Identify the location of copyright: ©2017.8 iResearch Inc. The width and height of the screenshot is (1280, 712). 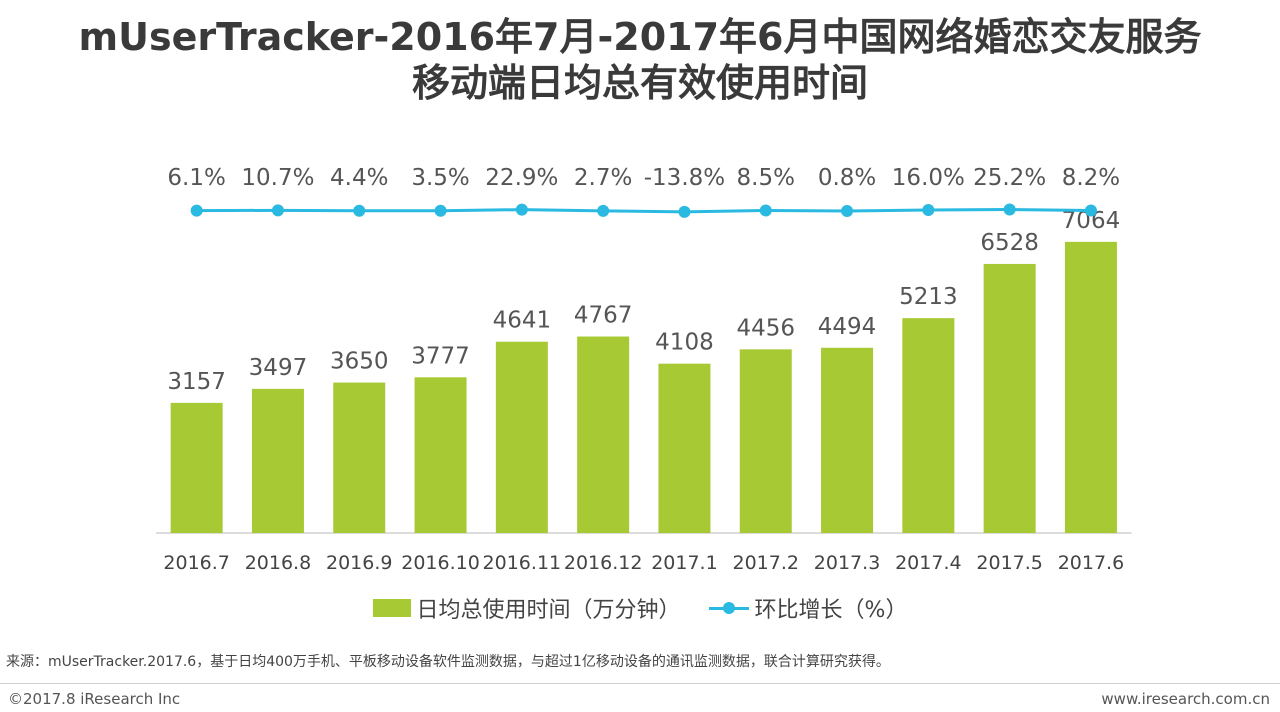
(94, 699).